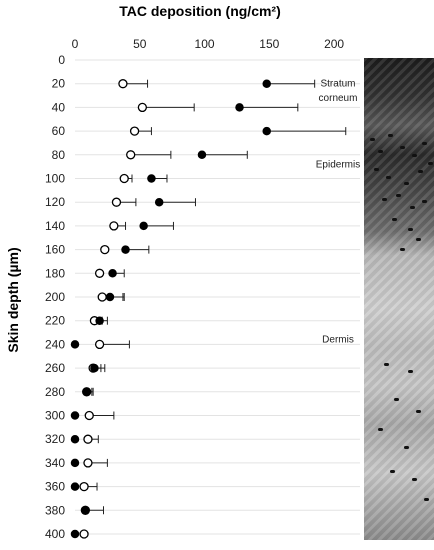  I want to click on y-tick-label: 180, so click(55, 273).